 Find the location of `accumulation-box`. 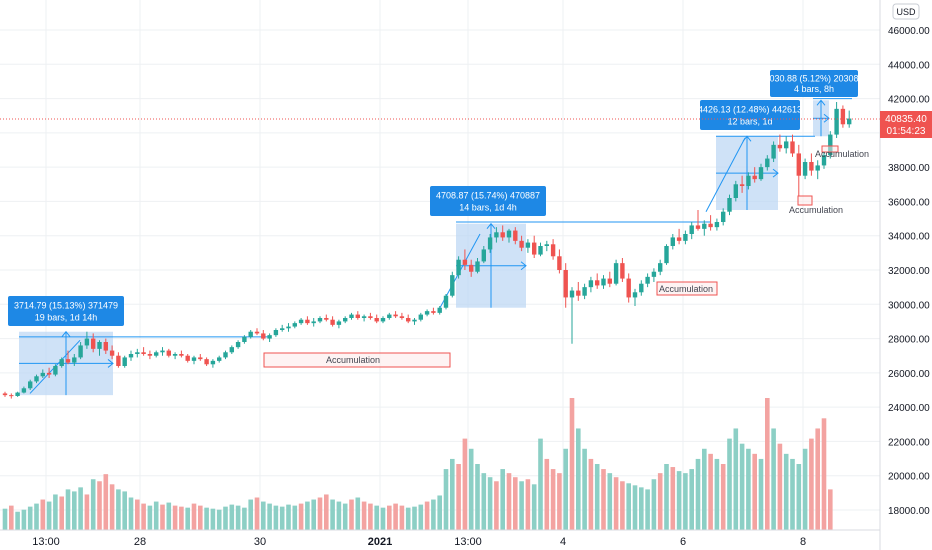

accumulation-box is located at coordinates (357, 360).